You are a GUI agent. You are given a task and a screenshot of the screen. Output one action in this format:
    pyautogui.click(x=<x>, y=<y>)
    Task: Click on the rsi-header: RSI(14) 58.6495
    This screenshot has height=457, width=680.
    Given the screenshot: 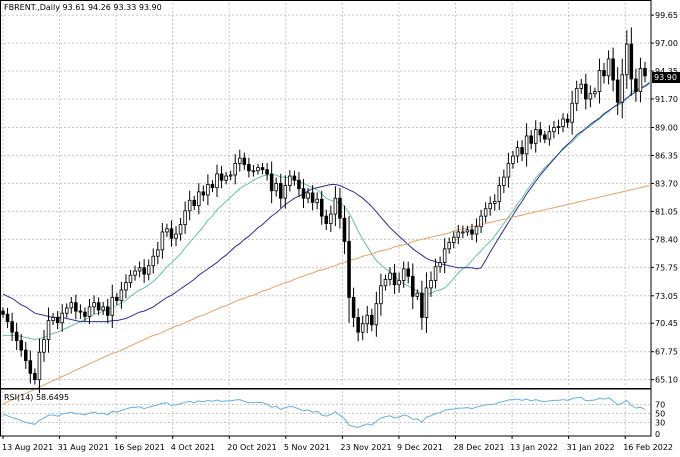 What is the action you would take?
    pyautogui.click(x=36, y=397)
    